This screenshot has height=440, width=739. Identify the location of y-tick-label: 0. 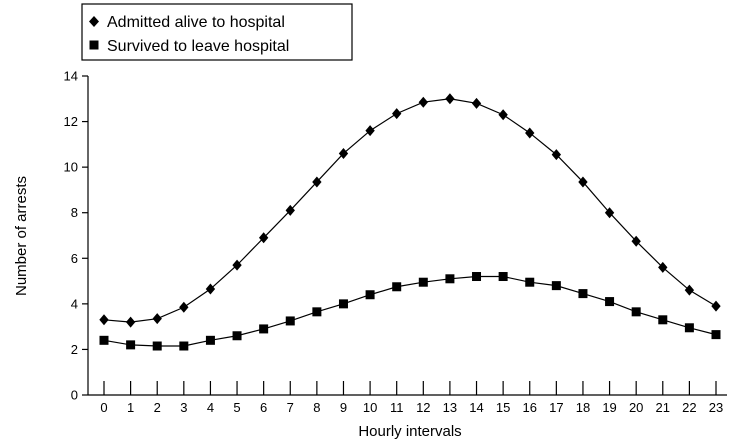
(74, 395).